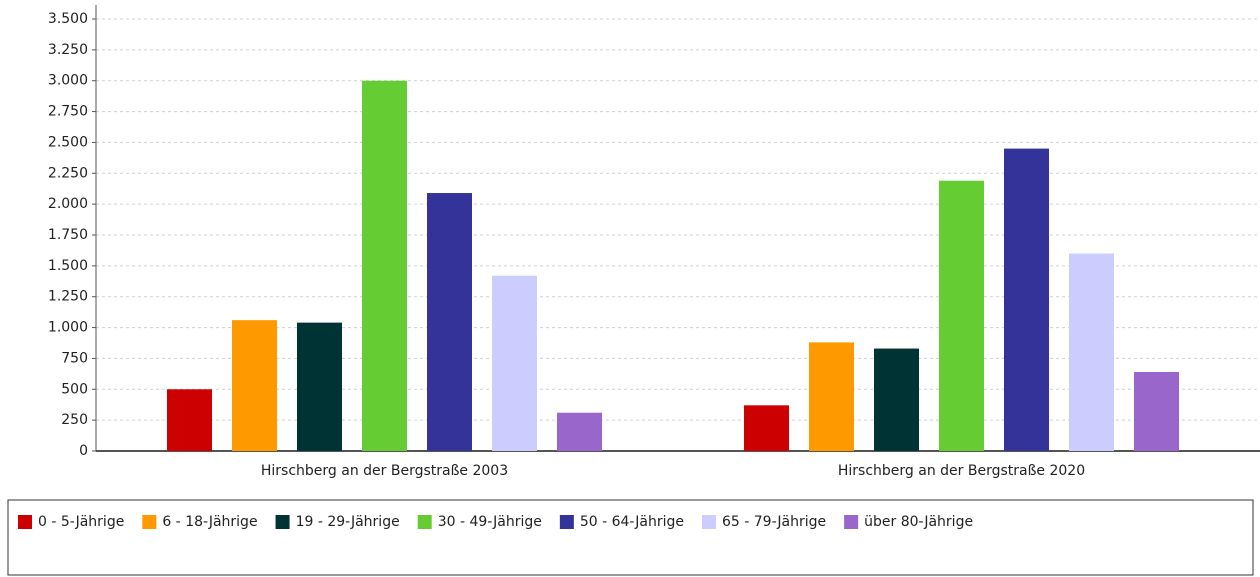 This screenshot has width=1260, height=577. Describe the element at coordinates (83, 451) in the screenshot. I see `y-tick-label: 0` at that location.